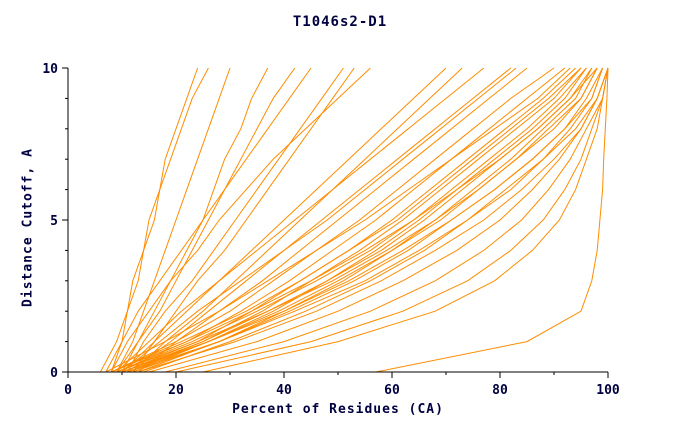  What do you see at coordinates (338, 409) in the screenshot?
I see `x-axis-label: Percent of Residues (CA)` at bounding box center [338, 409].